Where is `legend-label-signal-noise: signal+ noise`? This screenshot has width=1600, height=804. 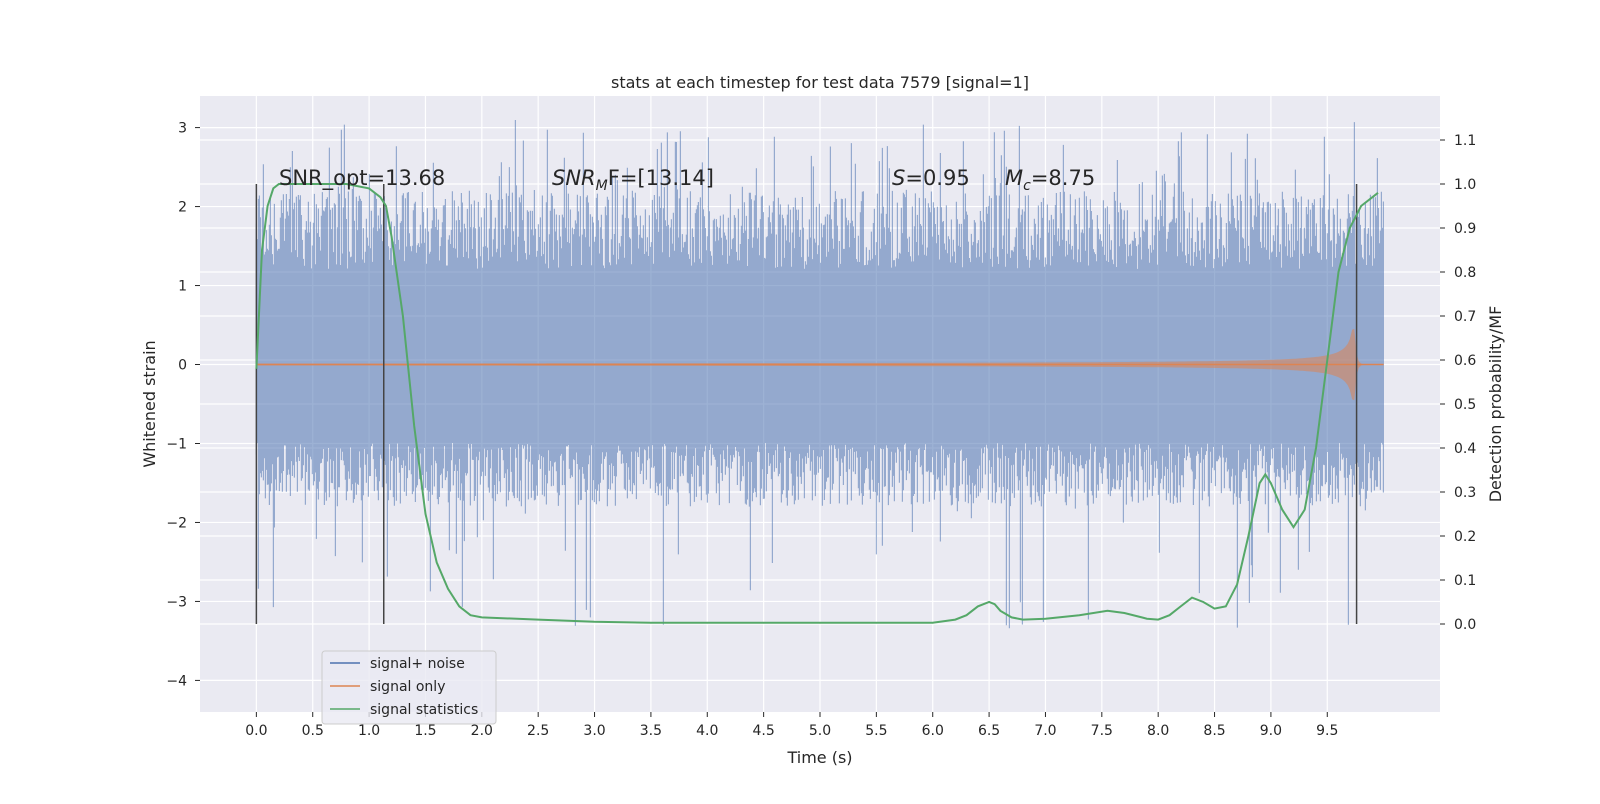
legend-label-signal-noise: signal+ noise is located at coordinates (417, 664).